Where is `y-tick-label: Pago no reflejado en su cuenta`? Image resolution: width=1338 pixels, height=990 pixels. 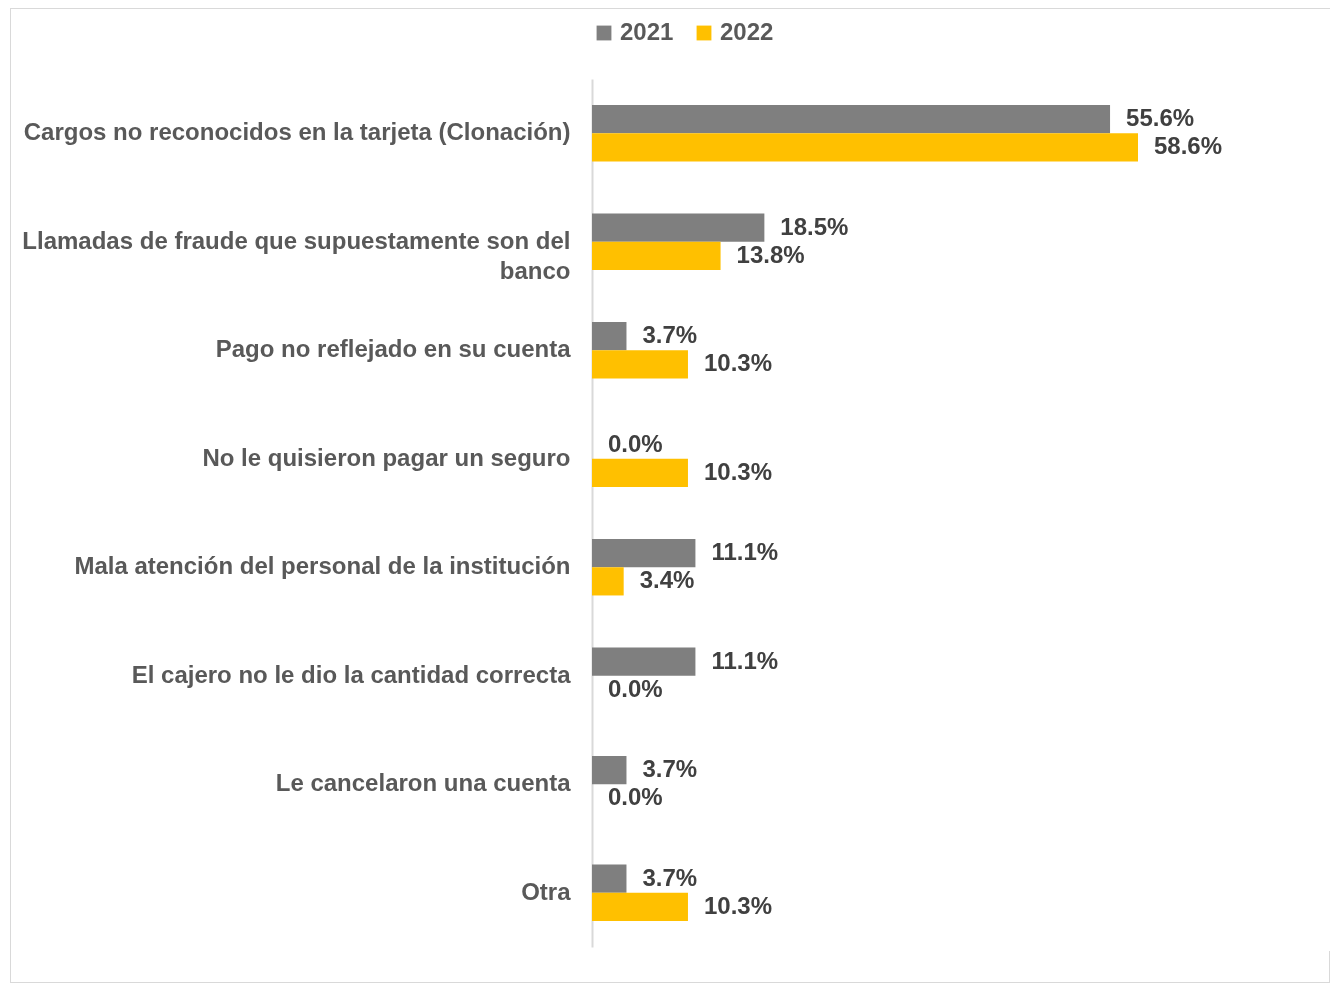 y-tick-label: Pago no reflejado en su cuenta is located at coordinates (393, 349).